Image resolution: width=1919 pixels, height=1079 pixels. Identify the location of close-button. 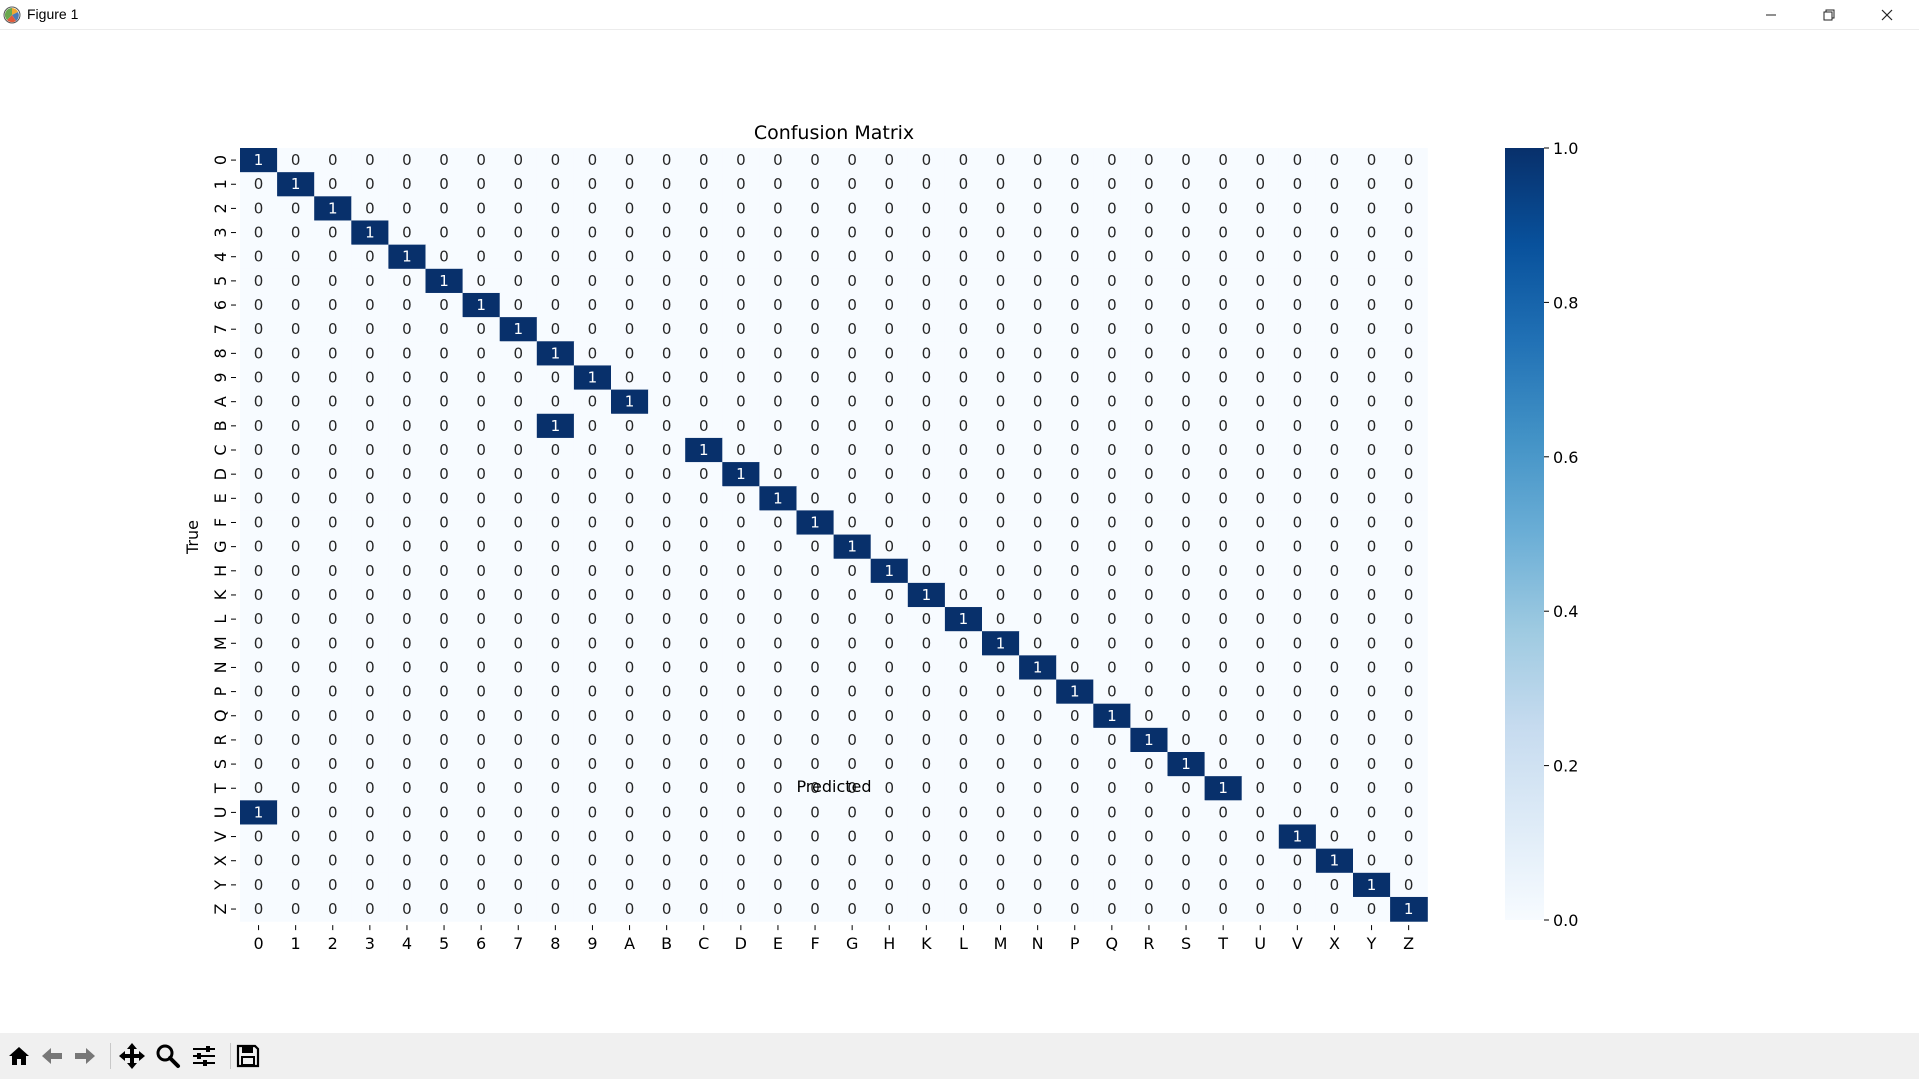
(1887, 14).